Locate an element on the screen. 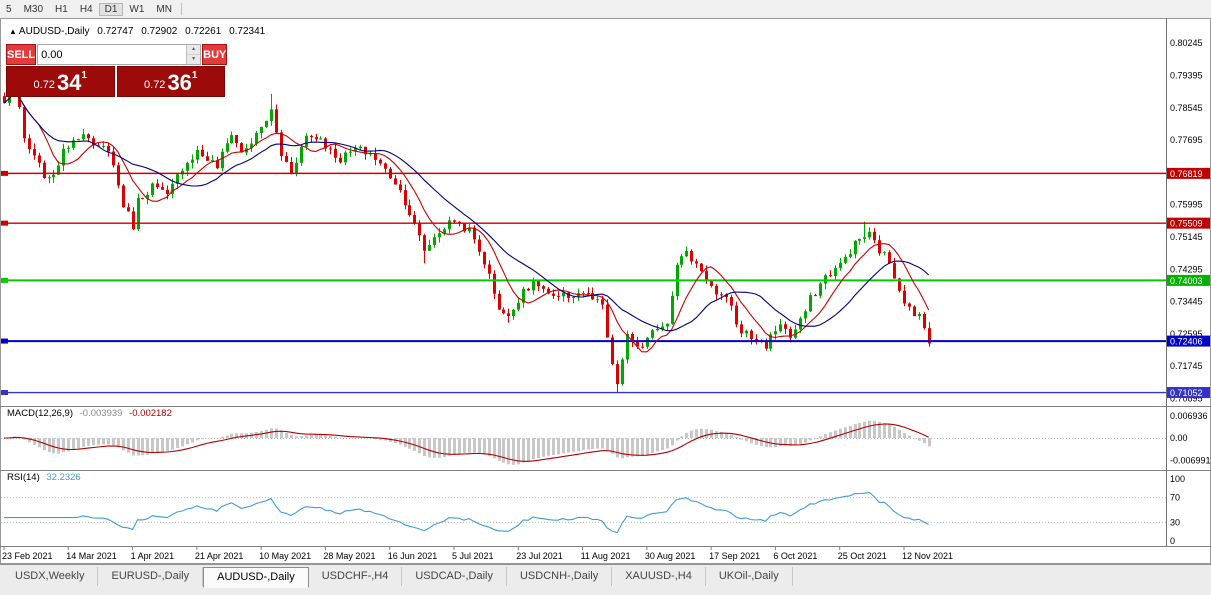  timeframe-h1: H1 is located at coordinates (61, 9).